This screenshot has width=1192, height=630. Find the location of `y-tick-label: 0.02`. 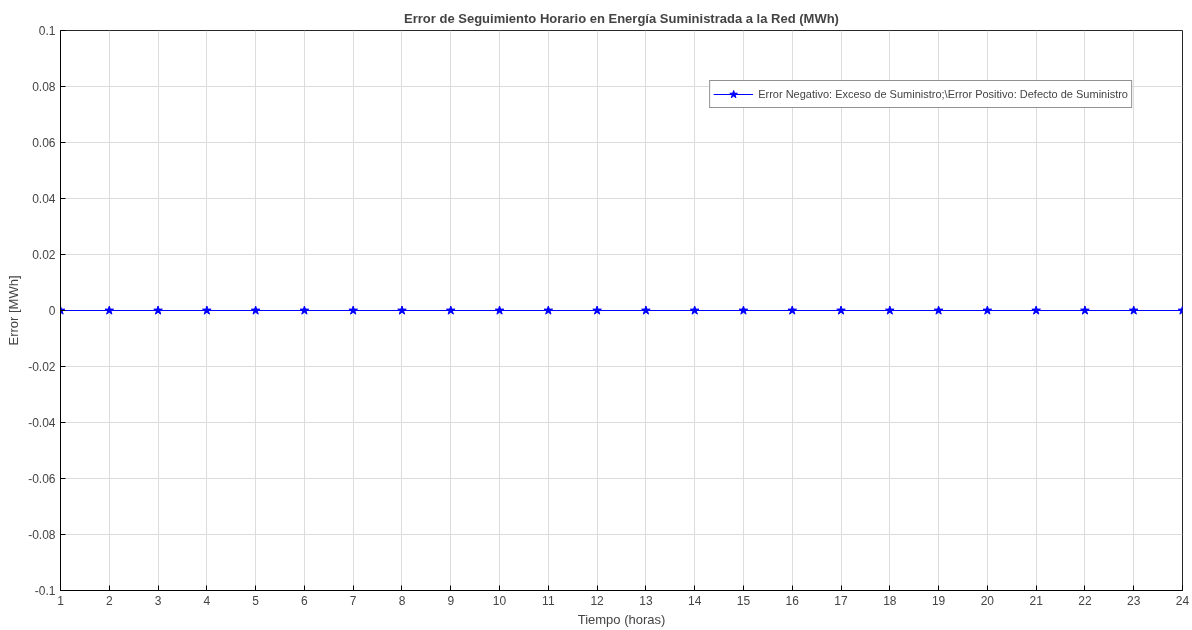

y-tick-label: 0.02 is located at coordinates (44, 255).